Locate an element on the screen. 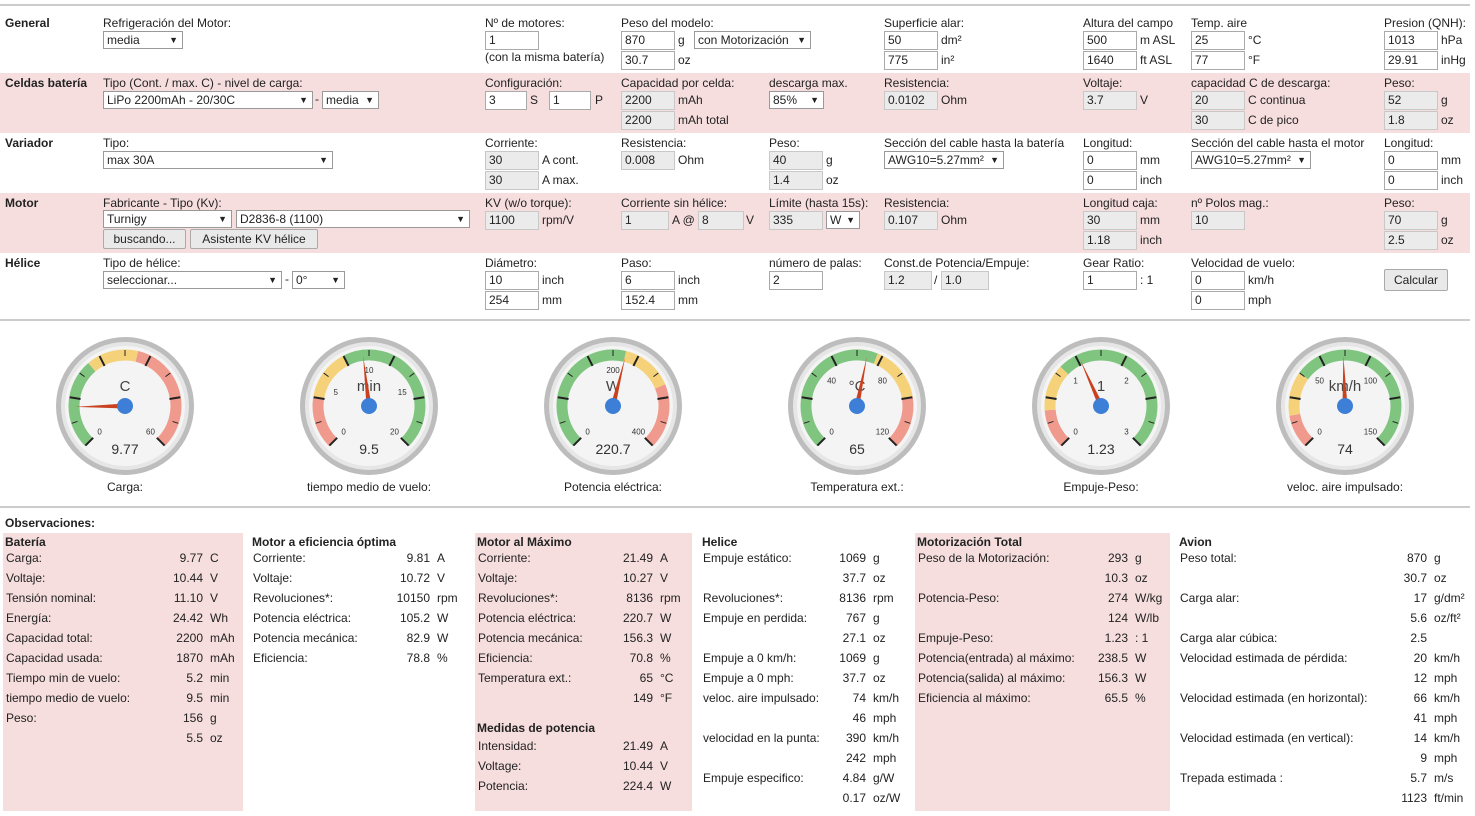 This screenshot has height=816, width=1475. vel-mph-input: 0 is located at coordinates (1218, 300).